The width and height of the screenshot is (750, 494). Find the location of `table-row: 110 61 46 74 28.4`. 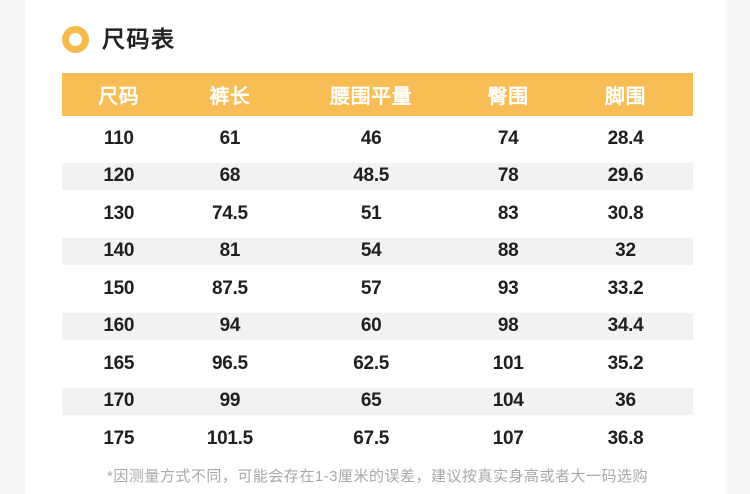

table-row: 110 61 46 74 28.4 is located at coordinates (377, 139).